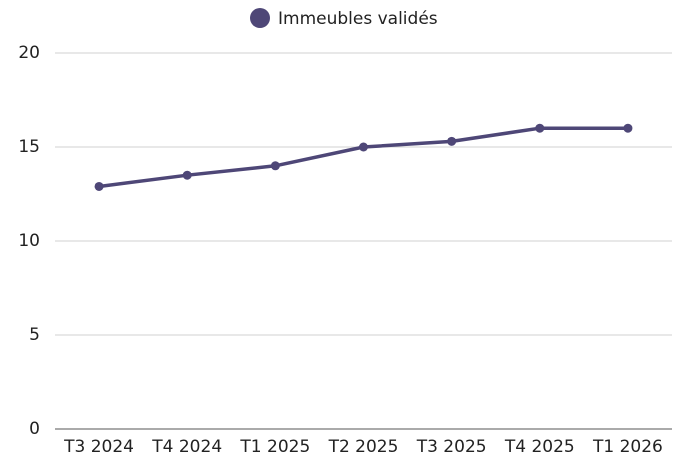 The image size is (682, 459). What do you see at coordinates (358, 19) in the screenshot?
I see `legend-label: Immeubles validés` at bounding box center [358, 19].